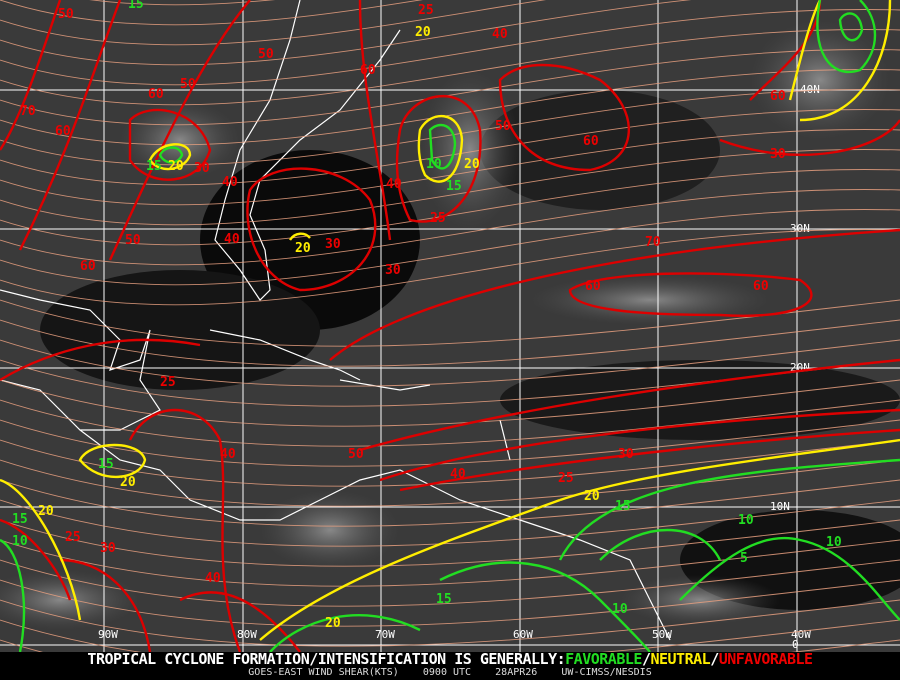 The width and height of the screenshot is (900, 680). I want to click on lat-label: 30N, so click(800, 228).